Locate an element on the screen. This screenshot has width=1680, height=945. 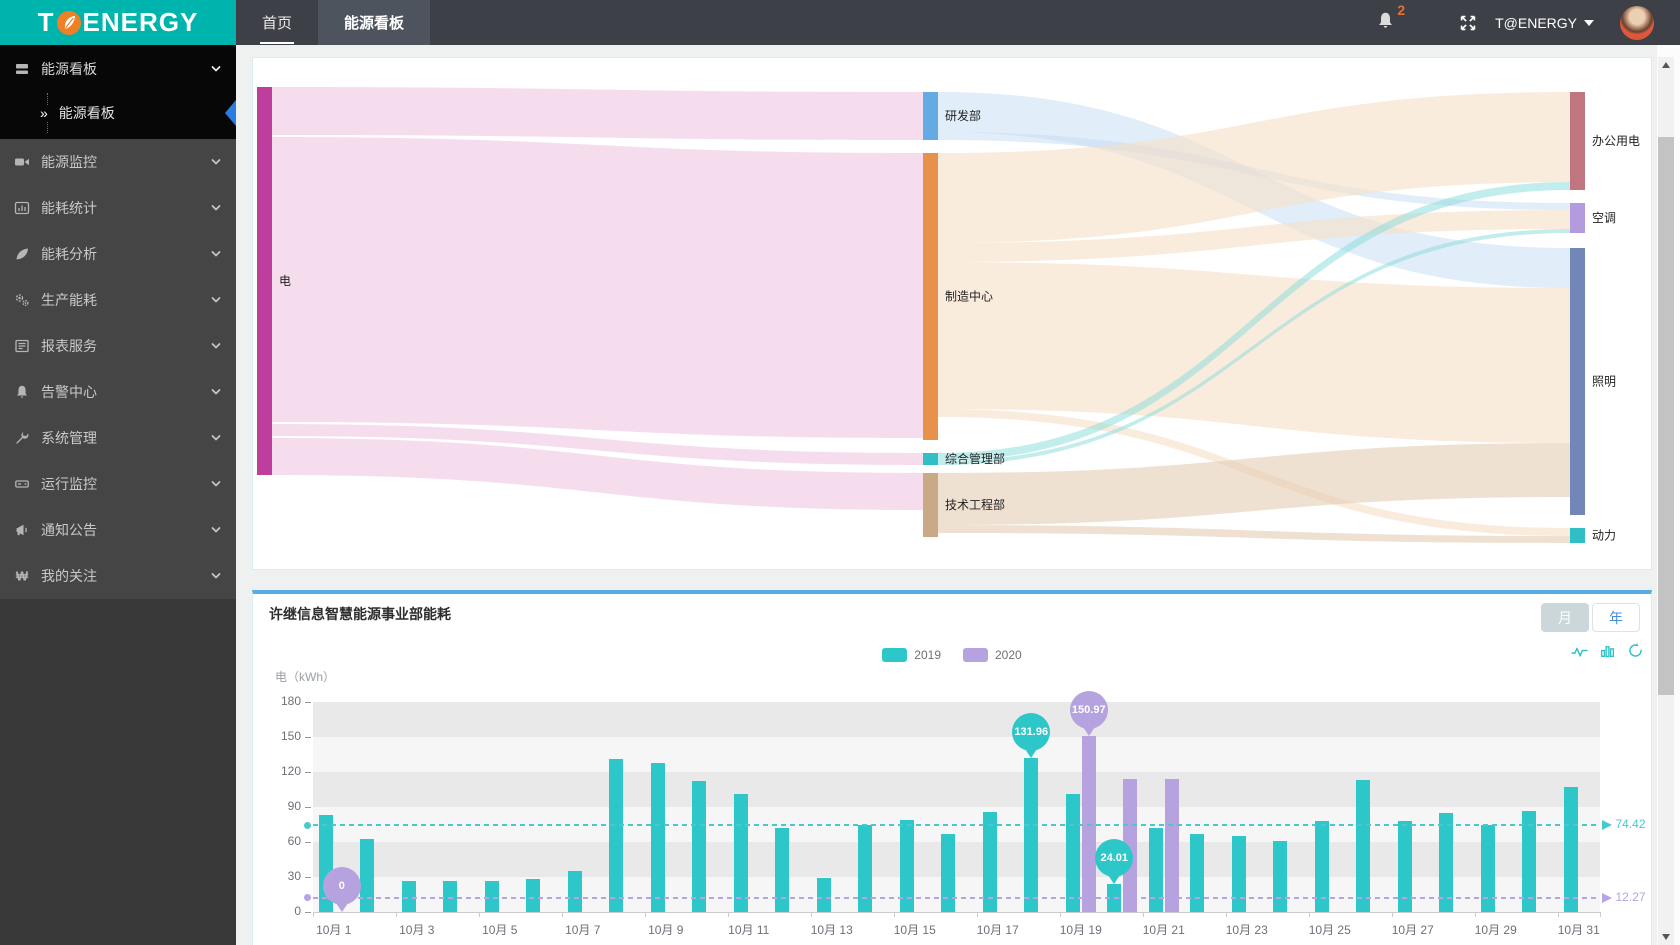
x-axis-label: 10月 31 is located at coordinates (1578, 930).